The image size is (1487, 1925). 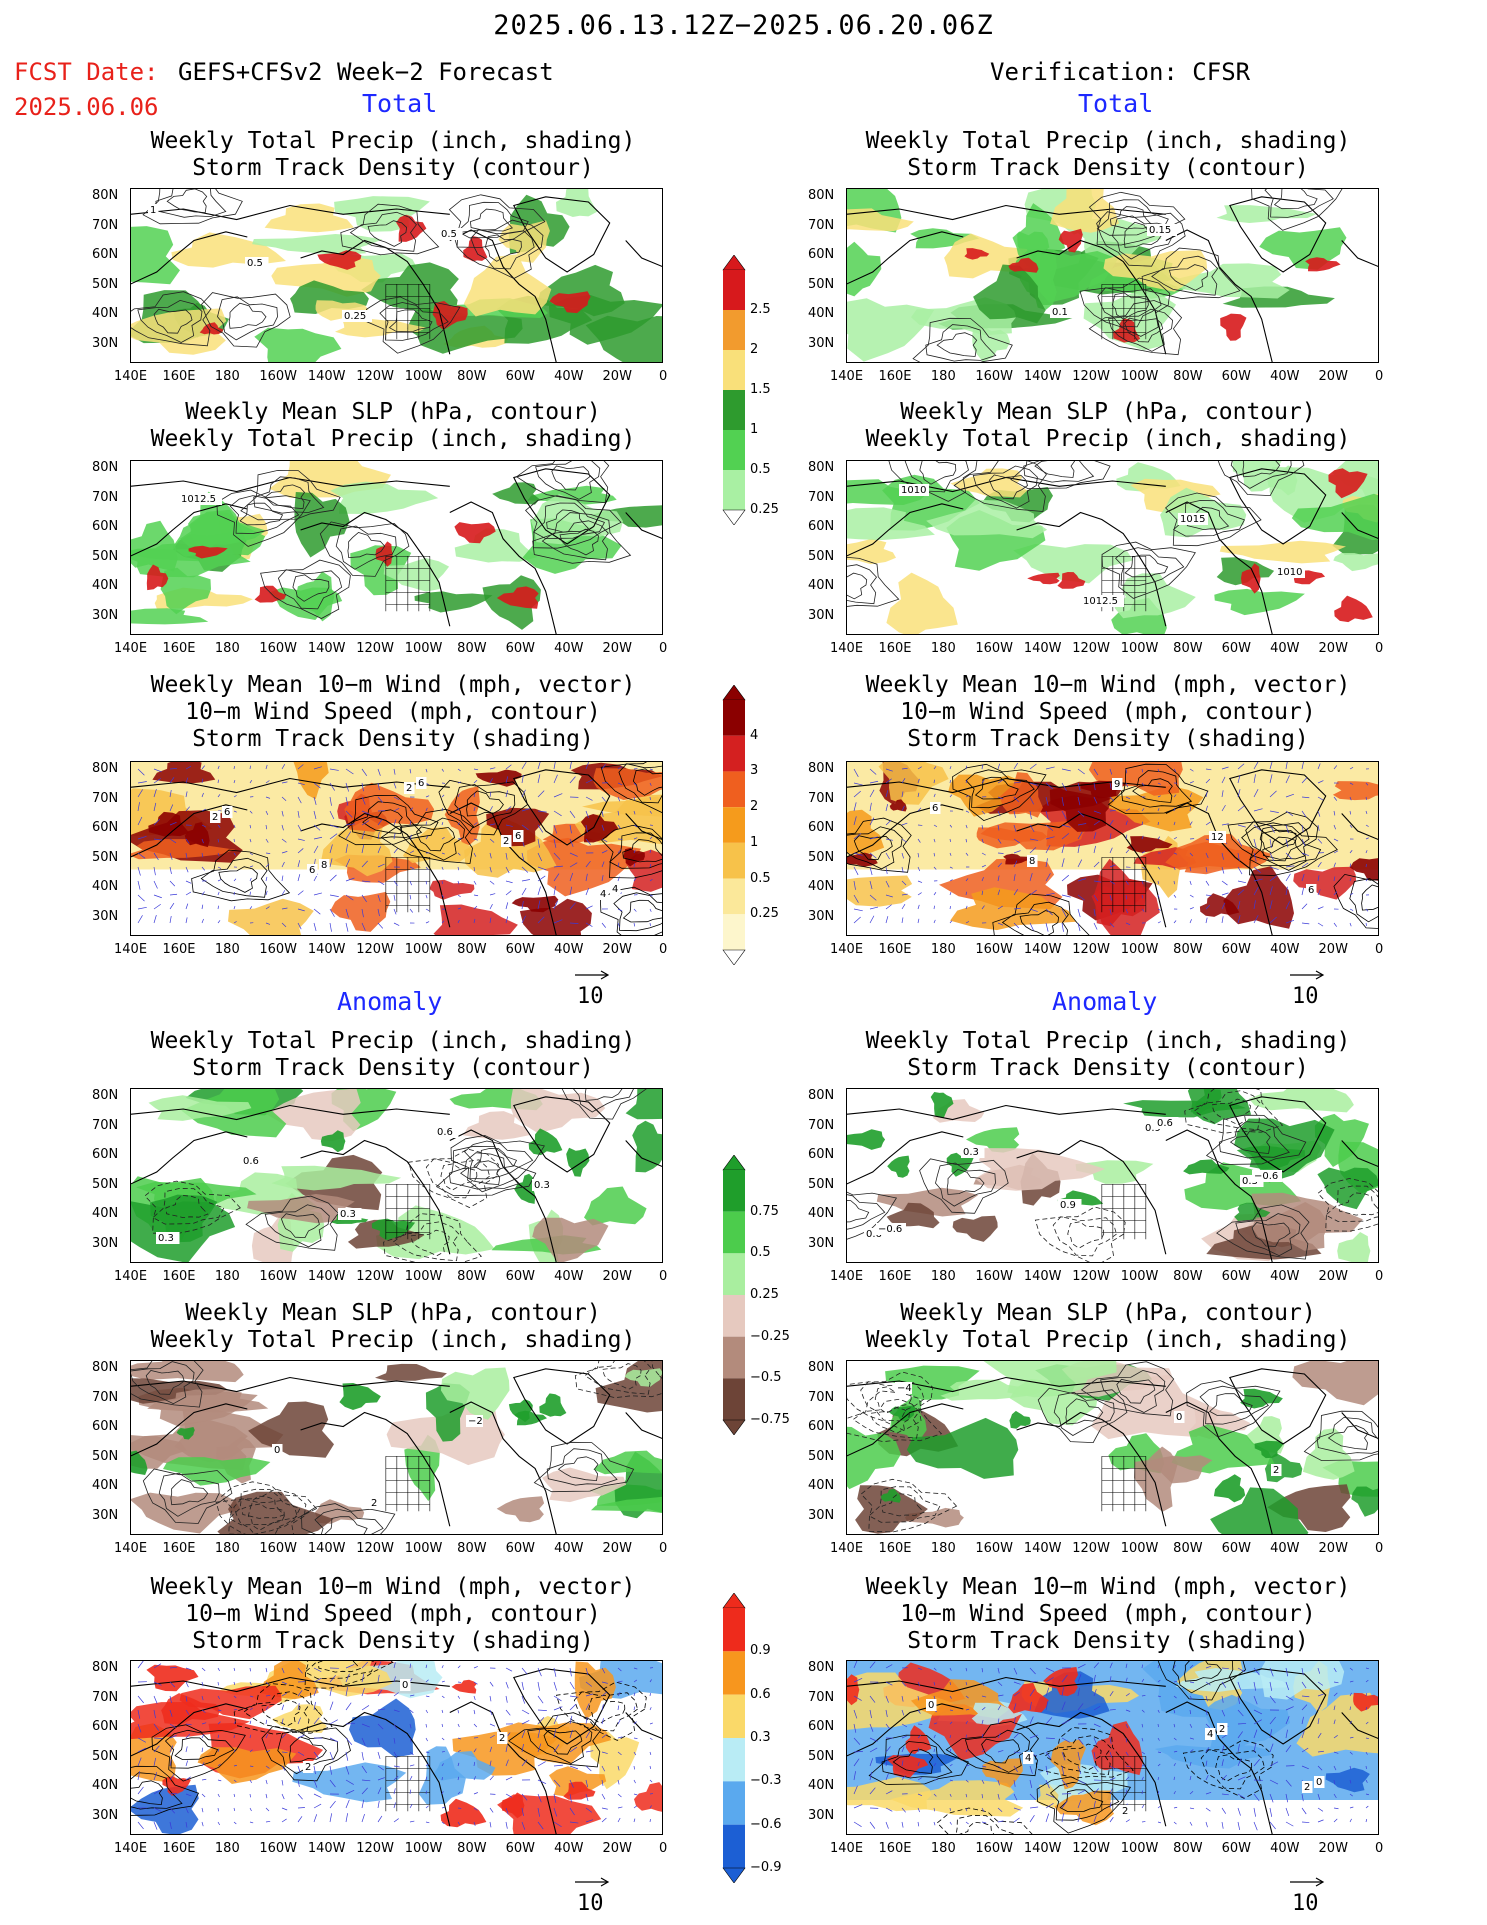 I want to click on vector-reference-arrow-icon, so click(x=592, y=975).